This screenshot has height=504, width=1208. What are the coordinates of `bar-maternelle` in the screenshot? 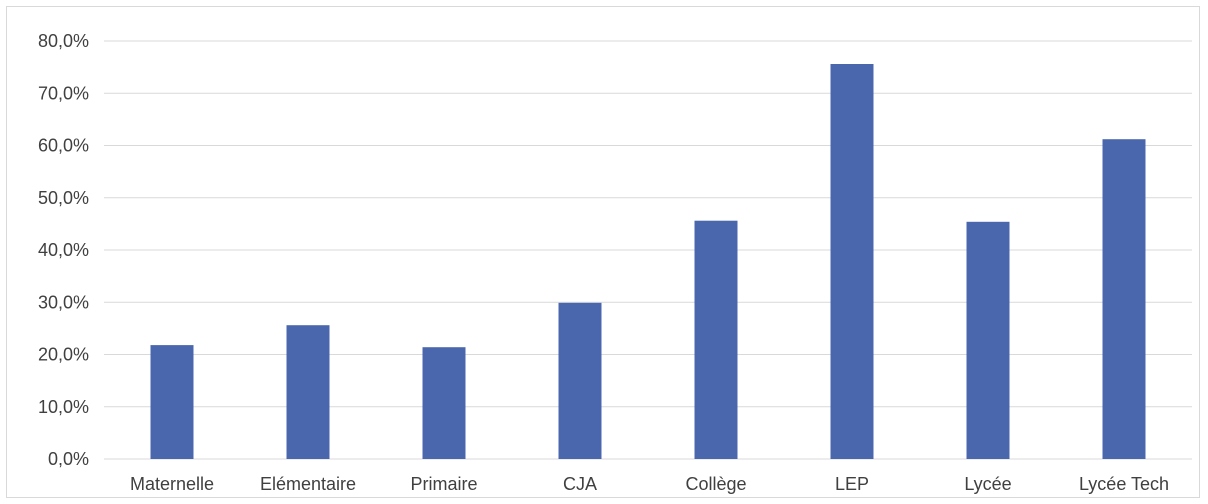 It's located at (172, 402).